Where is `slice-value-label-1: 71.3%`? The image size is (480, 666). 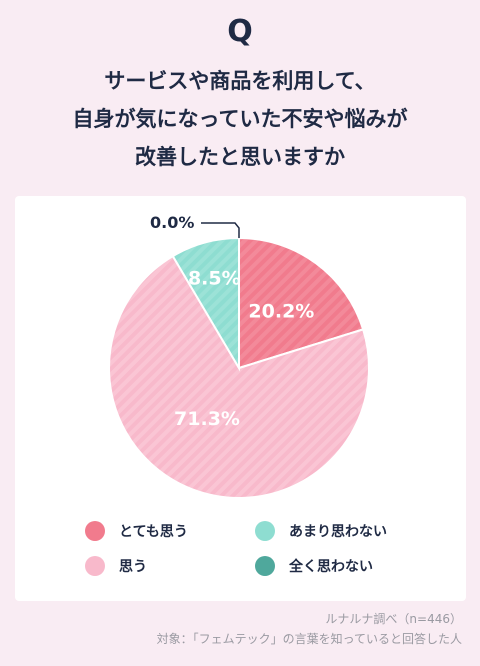 slice-value-label-1: 71.3% is located at coordinates (207, 419).